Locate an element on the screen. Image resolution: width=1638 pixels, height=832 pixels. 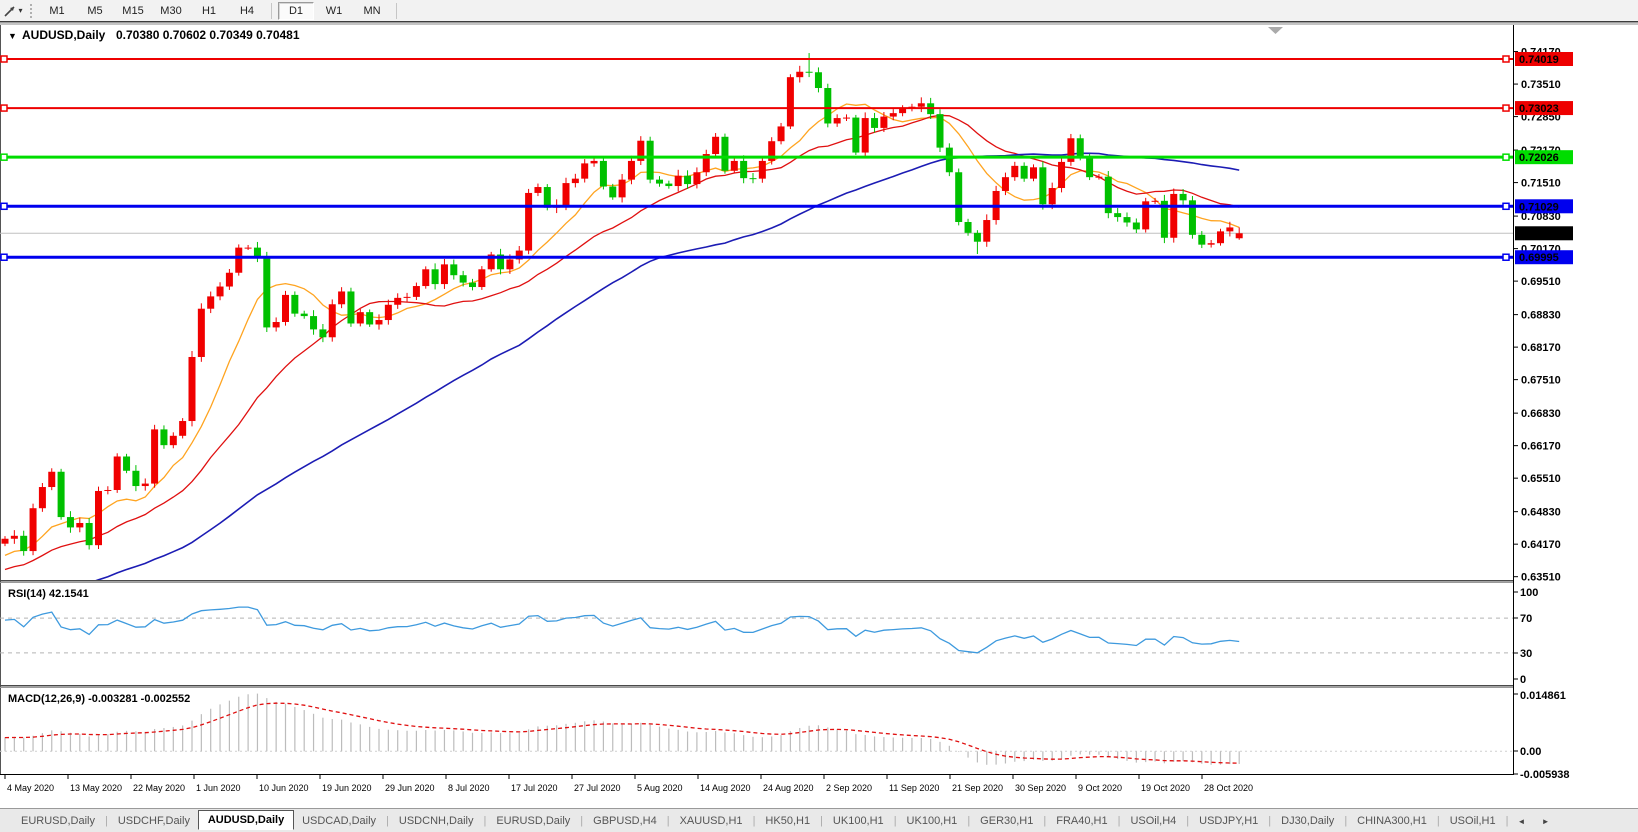
timeframe-button-h1: H1 is located at coordinates (209, 10).